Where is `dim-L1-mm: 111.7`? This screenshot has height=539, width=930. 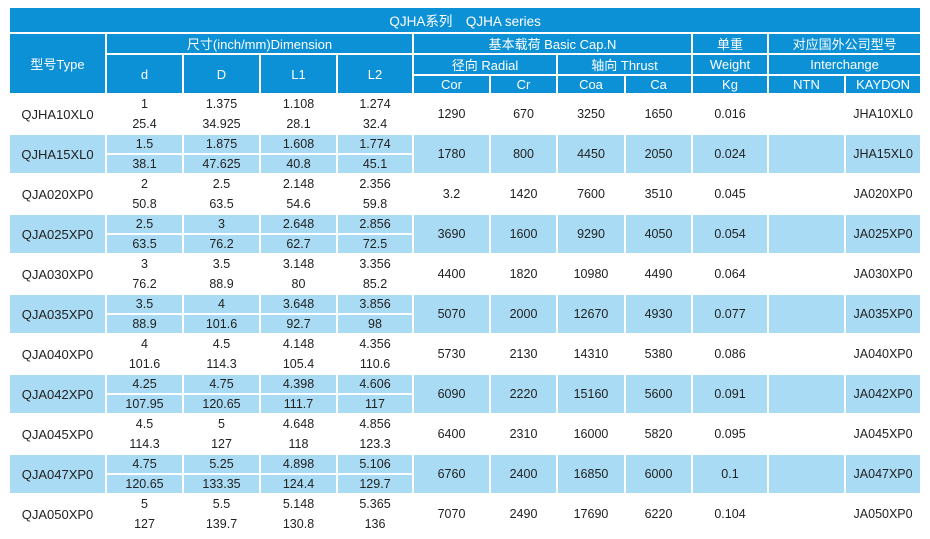 dim-L1-mm: 111.7 is located at coordinates (298, 404).